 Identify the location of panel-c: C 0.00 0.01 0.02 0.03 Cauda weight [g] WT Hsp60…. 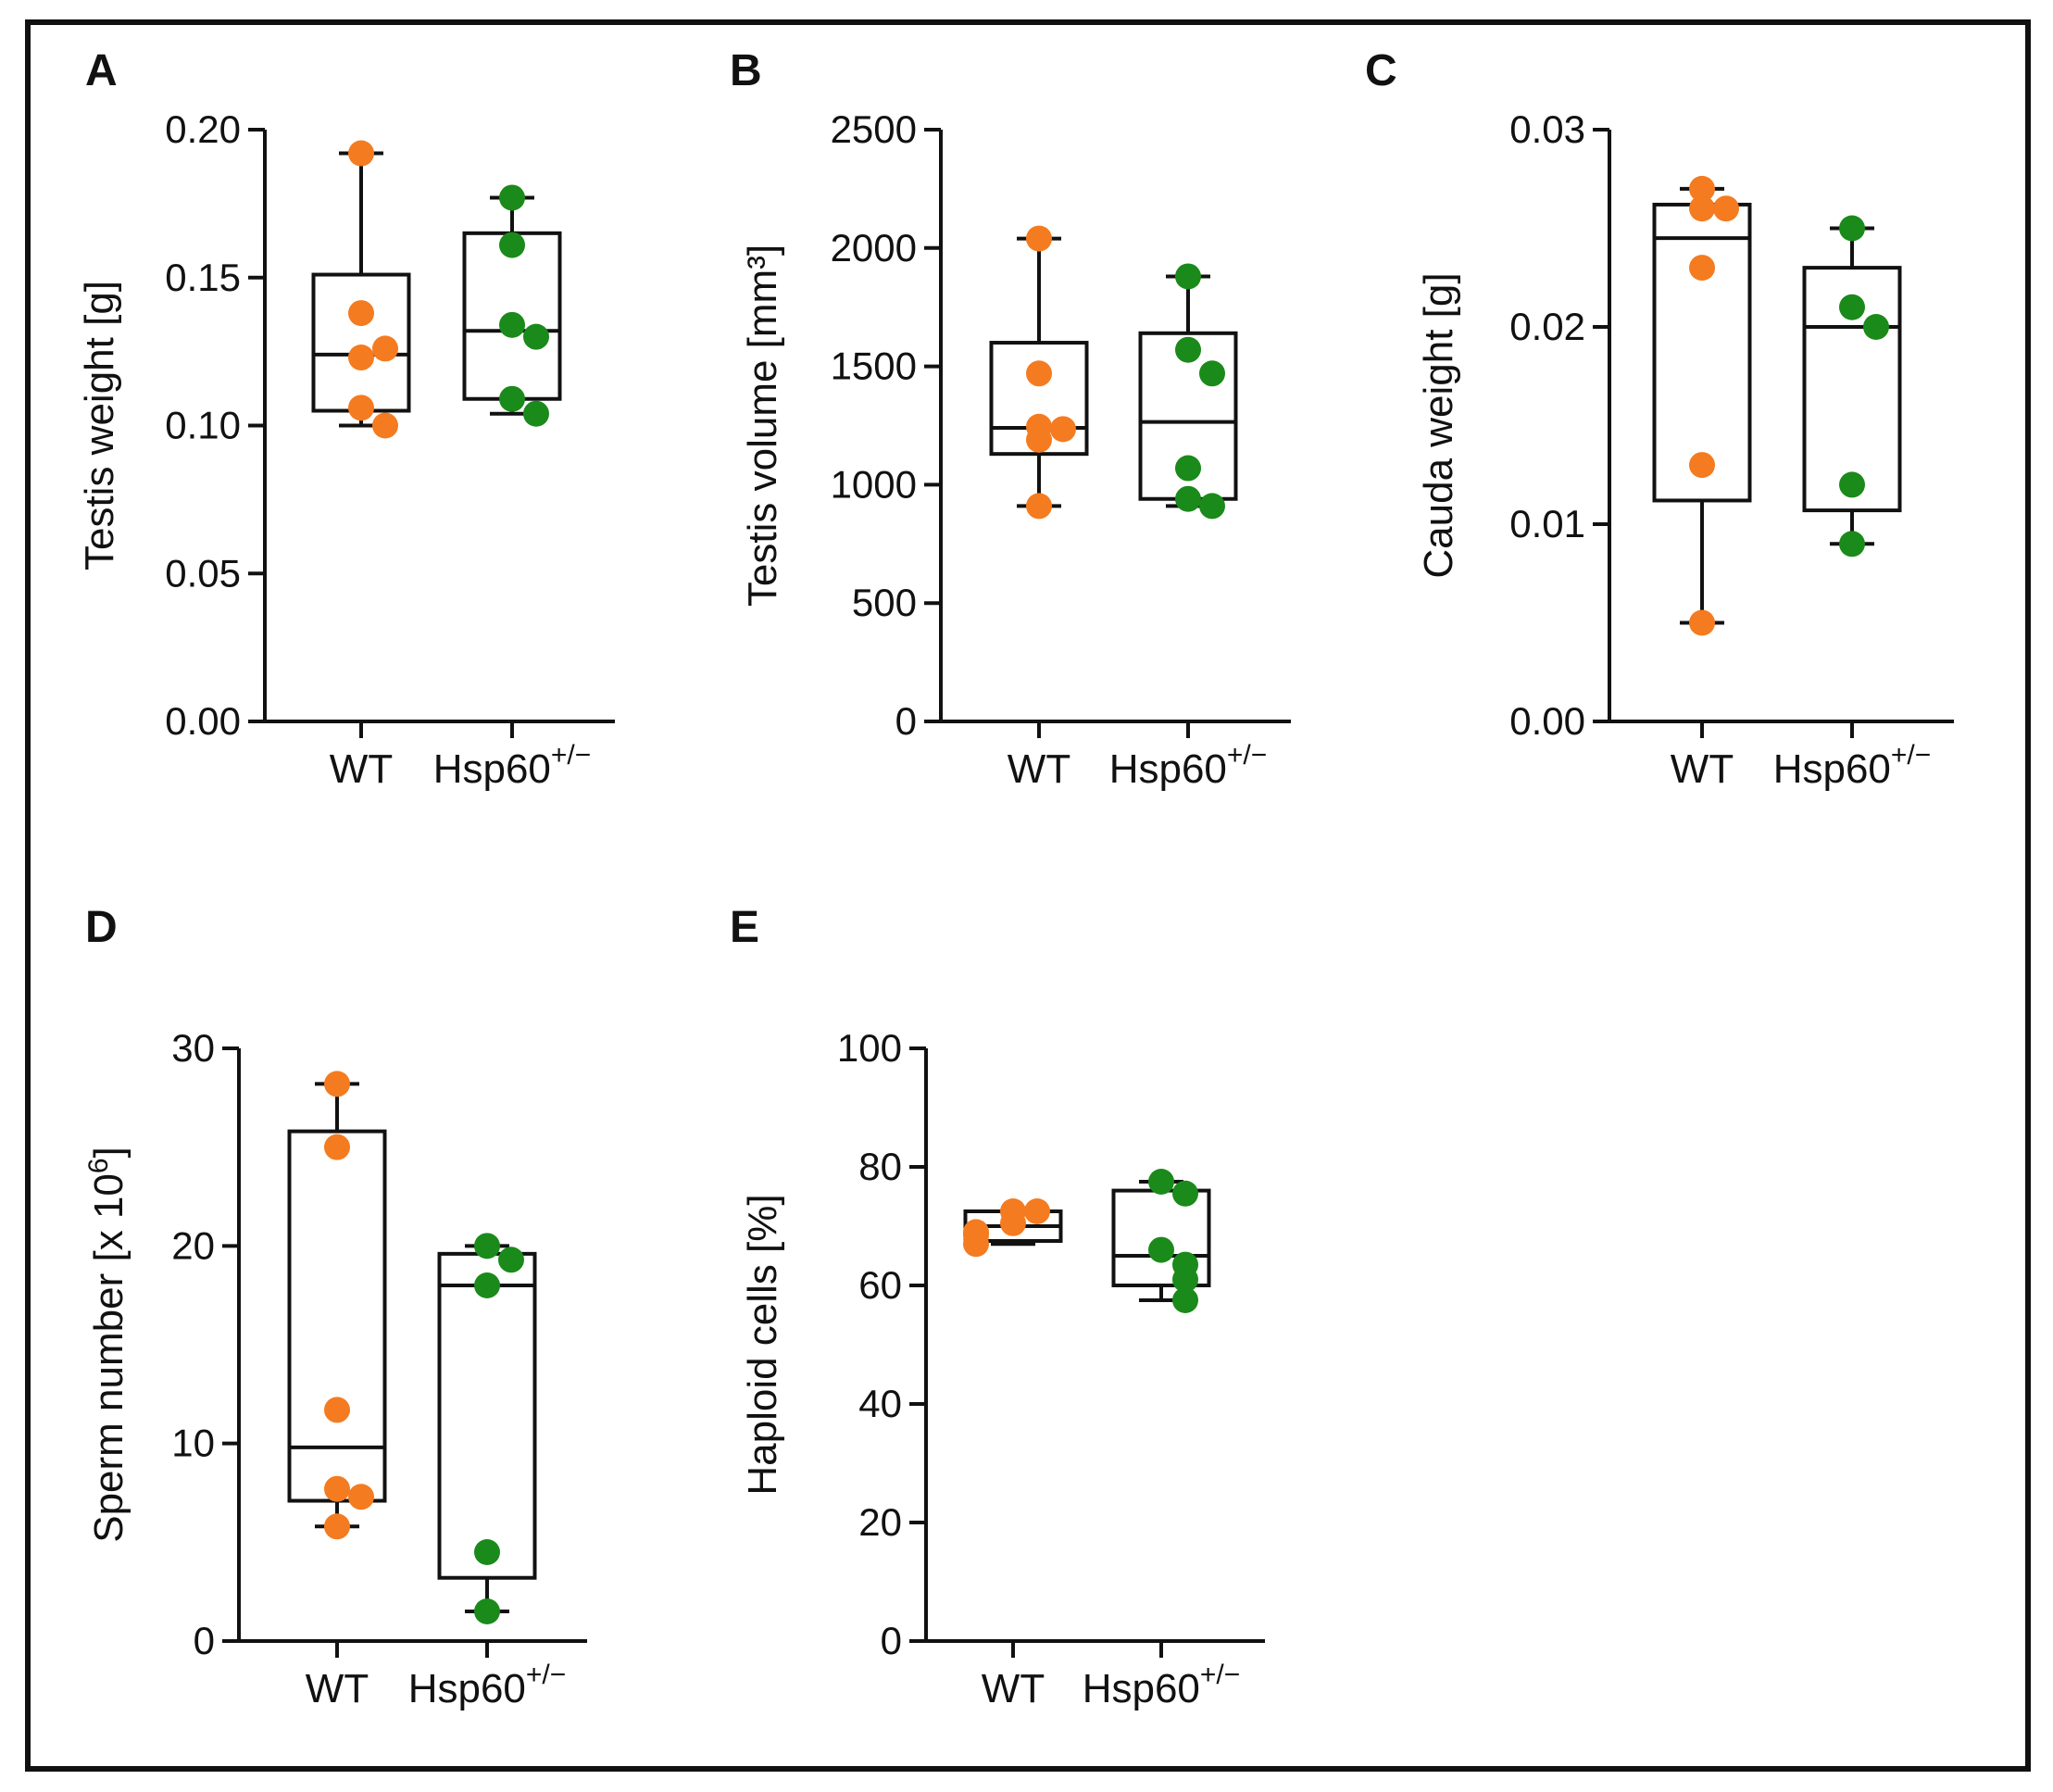
(1659, 419).